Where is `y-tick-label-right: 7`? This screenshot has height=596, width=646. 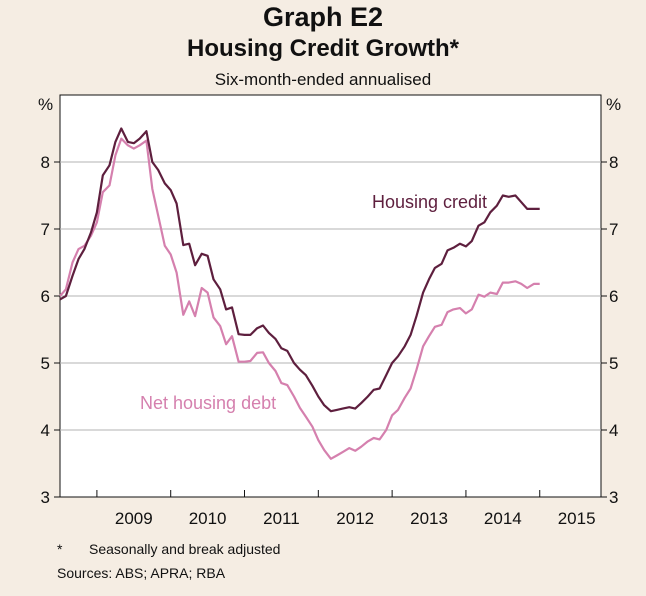
y-tick-label-right: 7 is located at coordinates (613, 229).